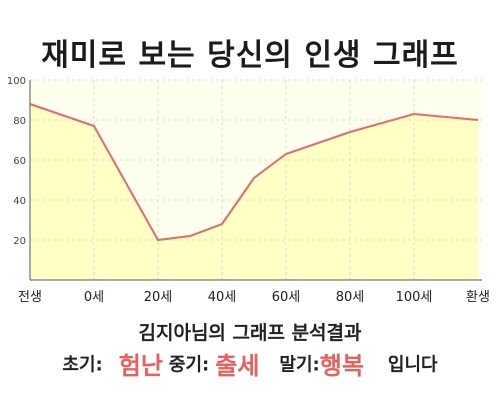  I want to click on late-label: 말기:, so click(299, 365).